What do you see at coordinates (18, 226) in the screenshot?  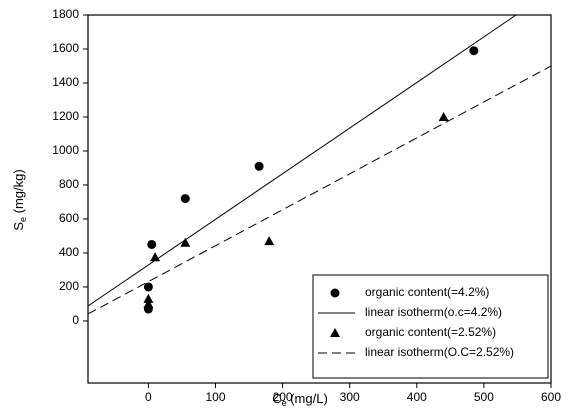 I see `y-label-main: S` at bounding box center [18, 226].